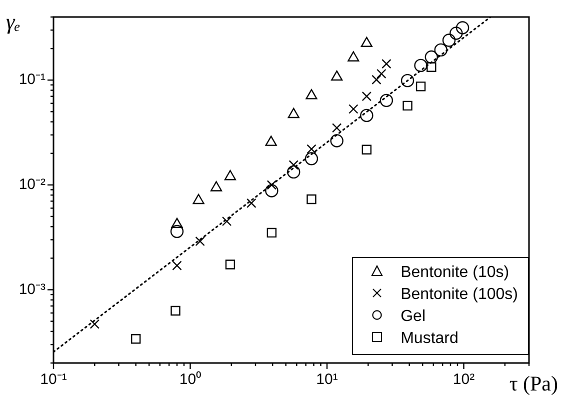 The height and width of the screenshot is (404, 561). Describe the element at coordinates (455, 272) in the screenshot. I see `legend-label: Bentonite (10s)` at that location.